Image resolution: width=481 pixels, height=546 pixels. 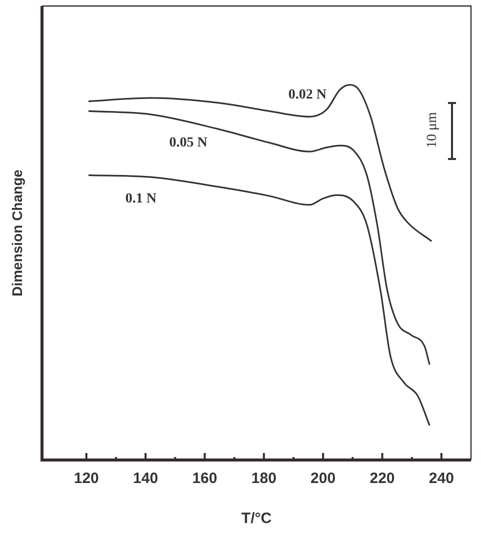 What do you see at coordinates (188, 143) in the screenshot?
I see `series-label: 0.05 N` at bounding box center [188, 143].